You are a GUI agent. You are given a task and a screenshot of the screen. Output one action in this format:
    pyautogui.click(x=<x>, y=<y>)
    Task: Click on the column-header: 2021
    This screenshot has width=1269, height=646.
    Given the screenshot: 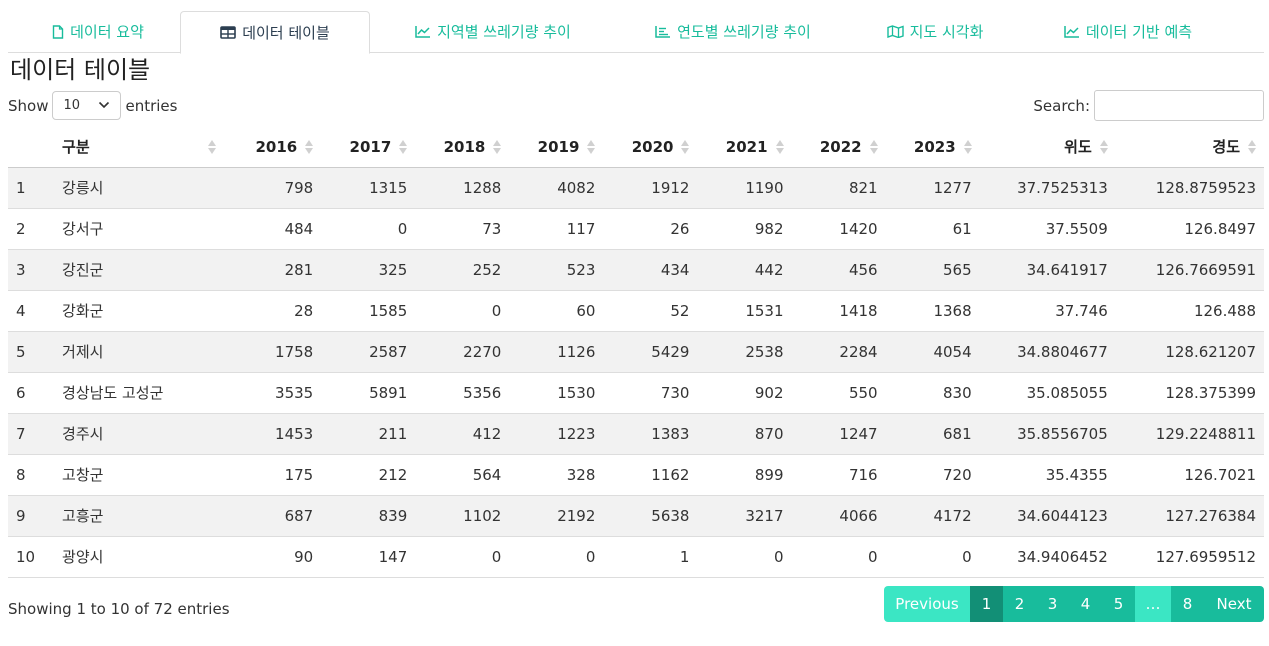 What is the action you would take?
    pyautogui.click(x=744, y=147)
    